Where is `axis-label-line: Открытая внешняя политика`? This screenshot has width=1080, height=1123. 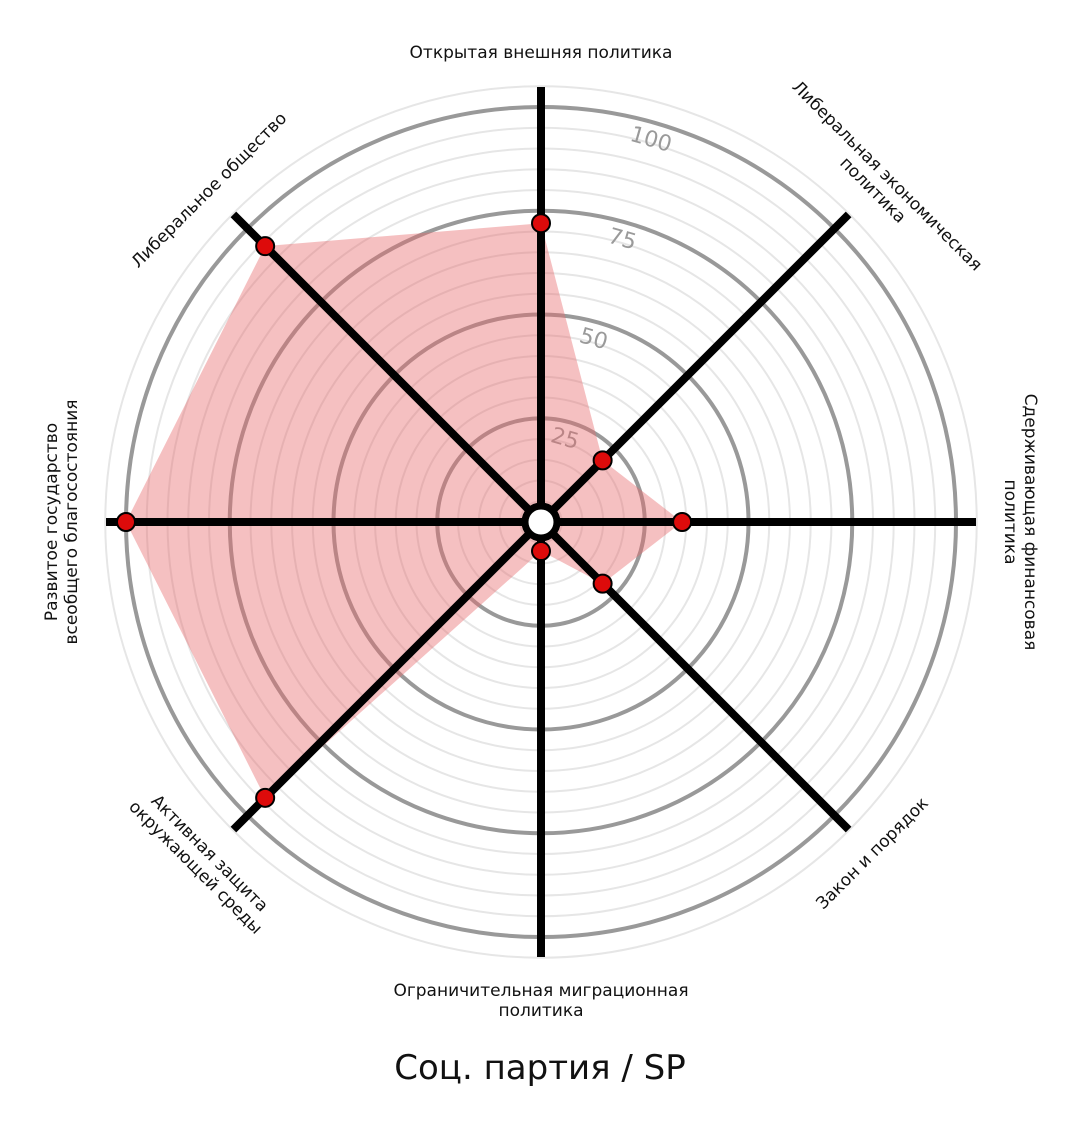 axis-label-line: Открытая внешняя политика is located at coordinates (541, 53).